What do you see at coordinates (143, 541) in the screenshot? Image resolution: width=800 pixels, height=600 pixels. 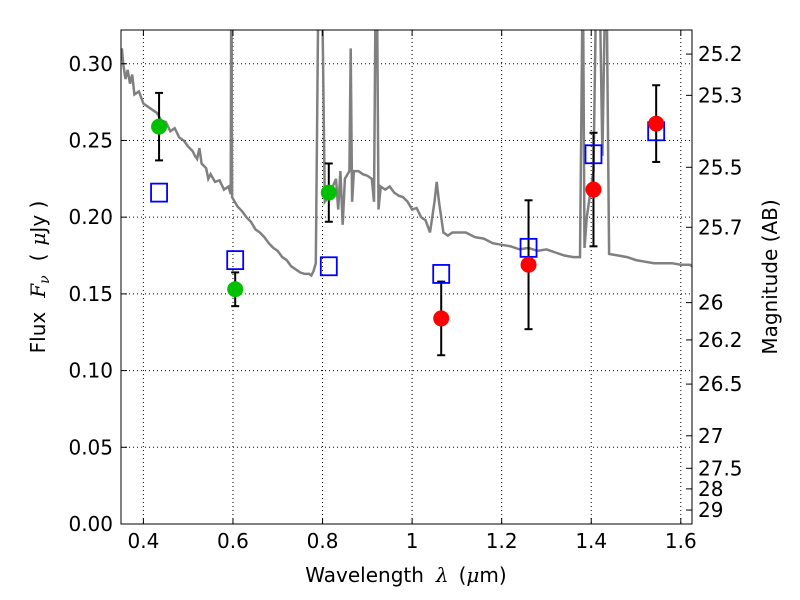 I see `x-tick-label: 0.4` at bounding box center [143, 541].